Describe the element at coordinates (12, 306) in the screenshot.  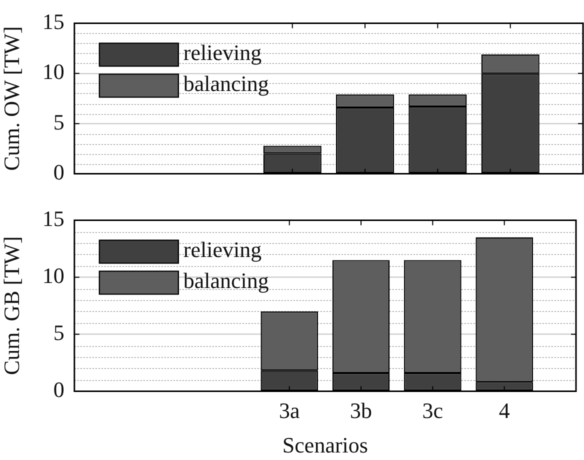
I see `y-axis-title: Cum. GB [TW]` at that location.